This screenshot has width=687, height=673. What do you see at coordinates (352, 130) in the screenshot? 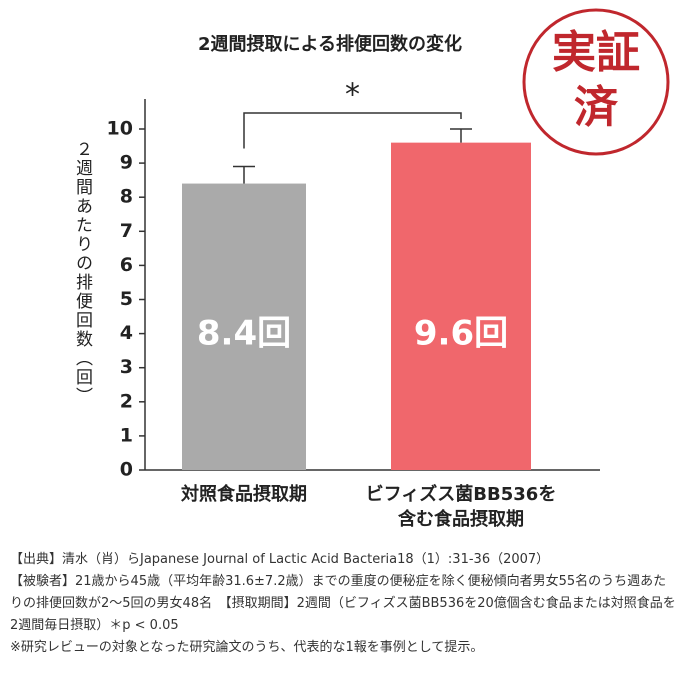
I see `significance-bracket` at bounding box center [352, 130].